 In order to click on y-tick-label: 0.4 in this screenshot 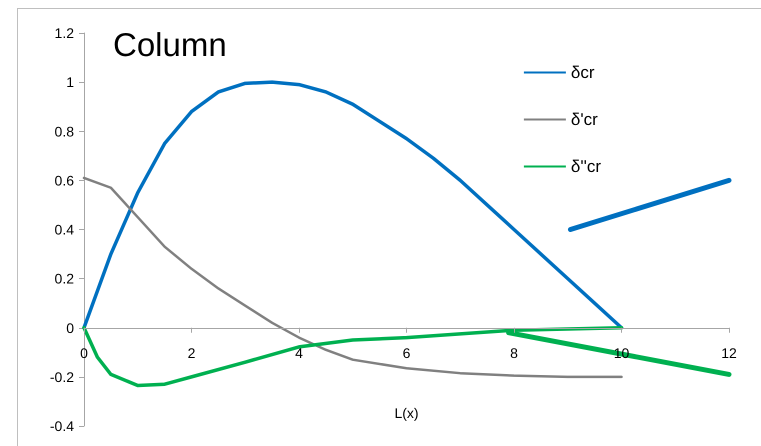, I will do `click(64, 230)`.